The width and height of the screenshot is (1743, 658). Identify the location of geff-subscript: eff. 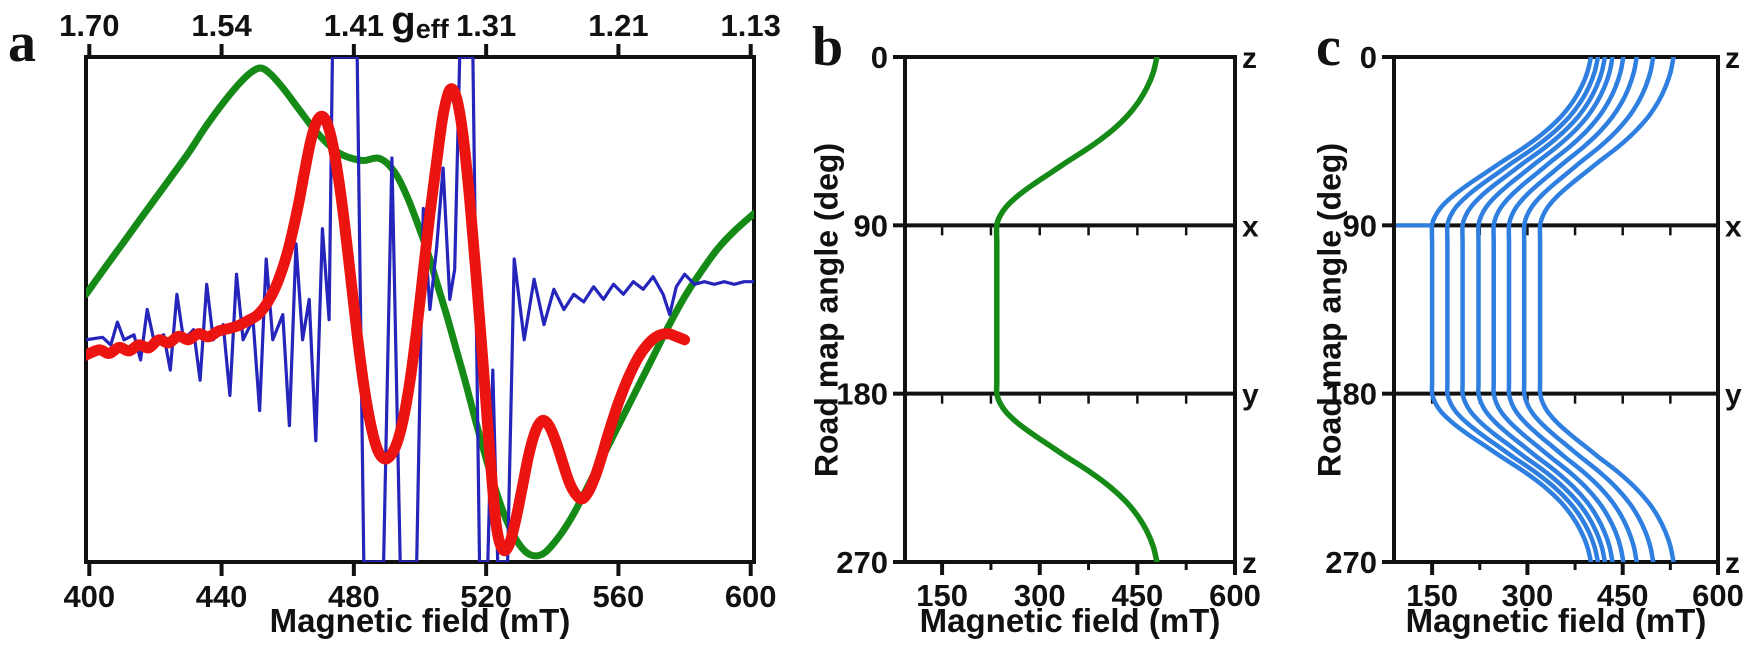
(432, 29).